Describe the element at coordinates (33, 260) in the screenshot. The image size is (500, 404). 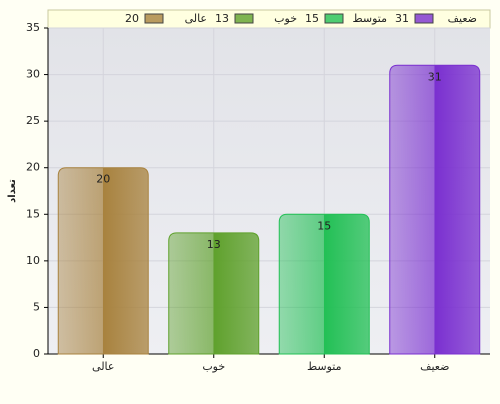
I see `y-tick-label: 10` at that location.